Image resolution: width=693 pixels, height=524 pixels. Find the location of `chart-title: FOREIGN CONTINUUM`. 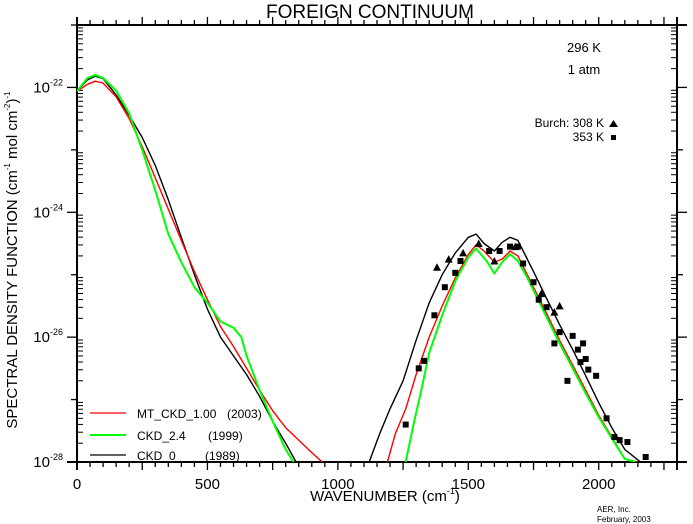

chart-title: FOREIGN CONTINUUM is located at coordinates (370, 12).